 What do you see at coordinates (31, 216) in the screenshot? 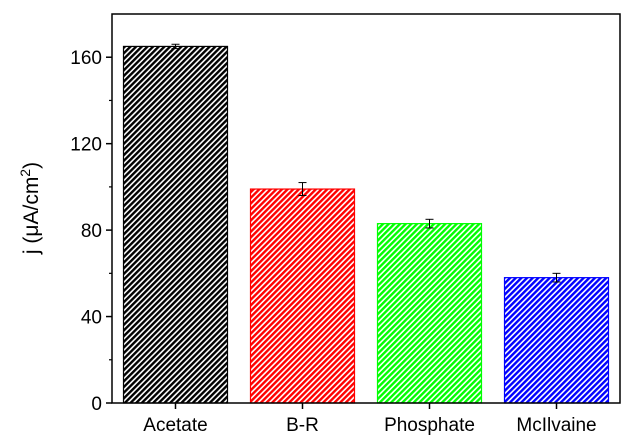
I see `y-axis-title-main: j (μA/cm` at bounding box center [31, 216].